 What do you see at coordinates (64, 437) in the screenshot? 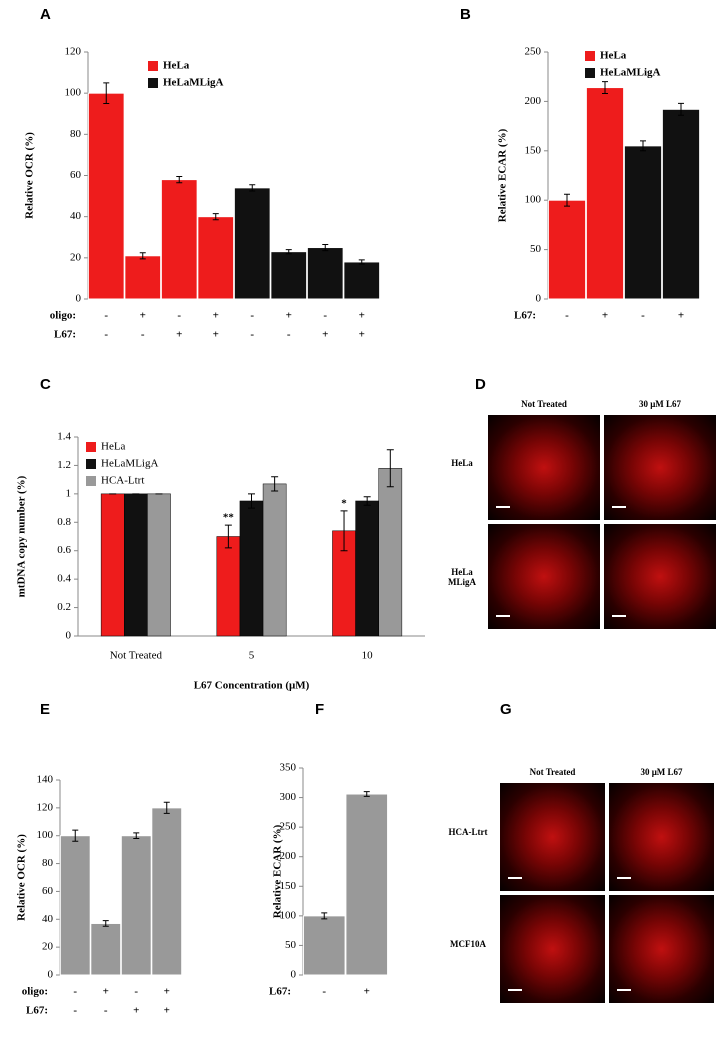
I see `y-tick-label: 1.4` at bounding box center [64, 437].